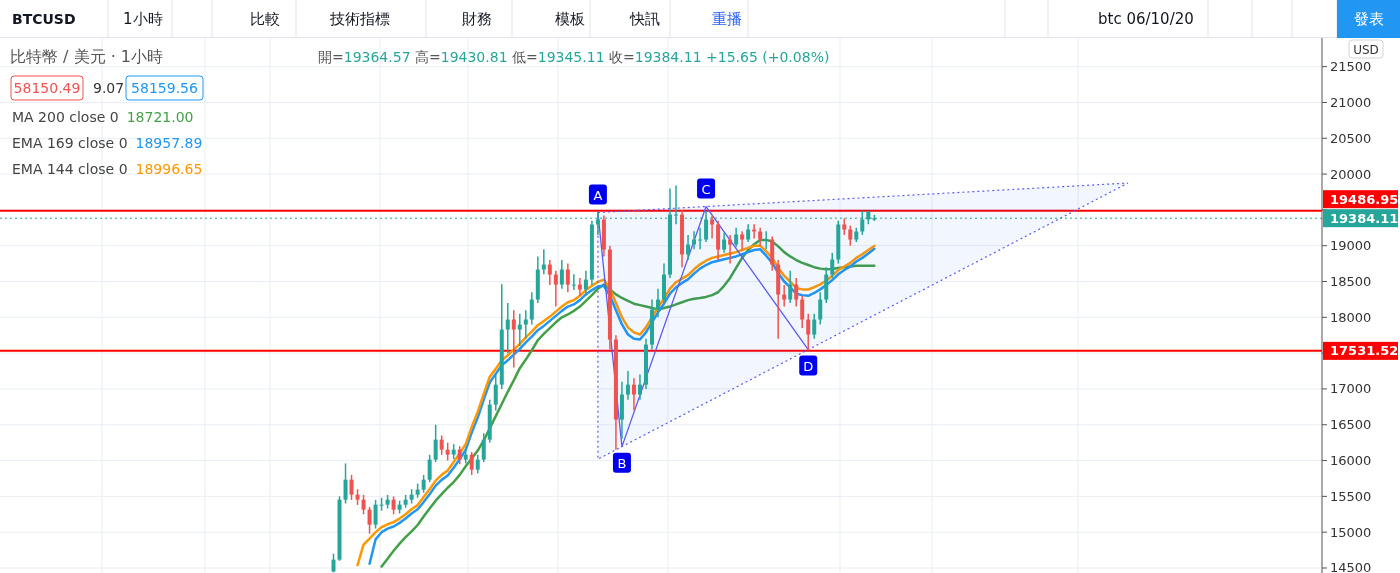  I want to click on annotation: EMA 169 close 0, so click(70, 143).